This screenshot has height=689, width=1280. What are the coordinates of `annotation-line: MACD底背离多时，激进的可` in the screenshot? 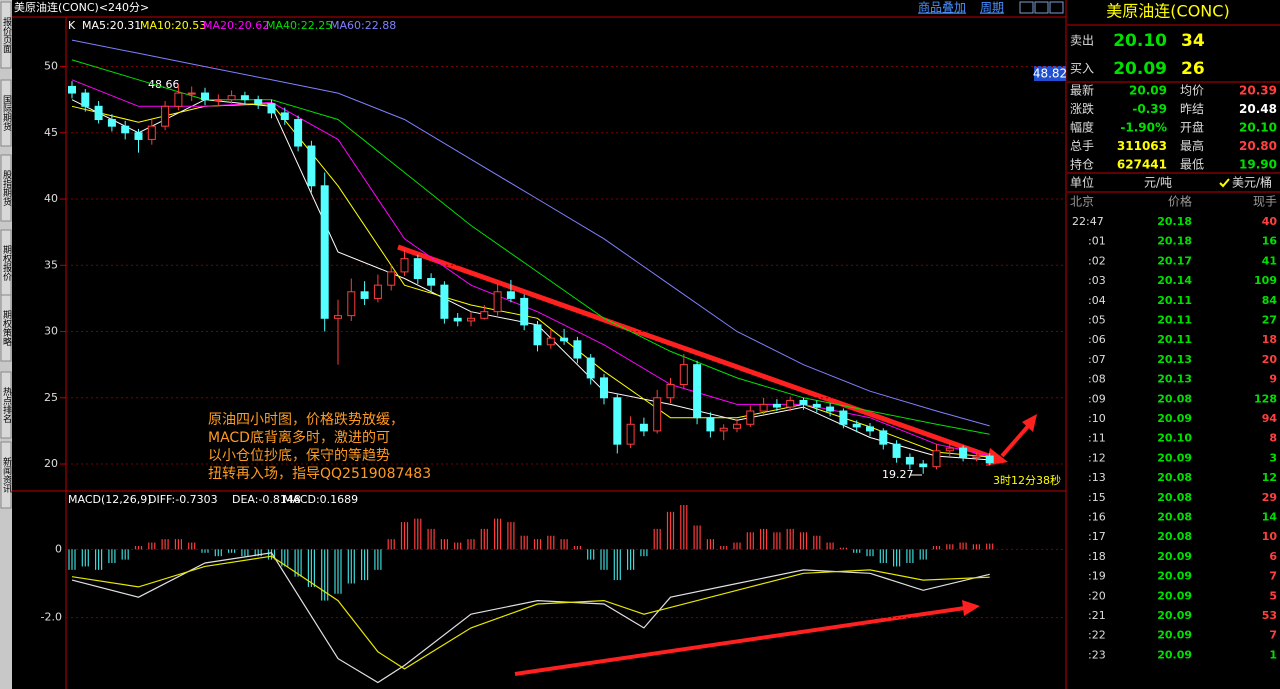 It's located at (299, 437).